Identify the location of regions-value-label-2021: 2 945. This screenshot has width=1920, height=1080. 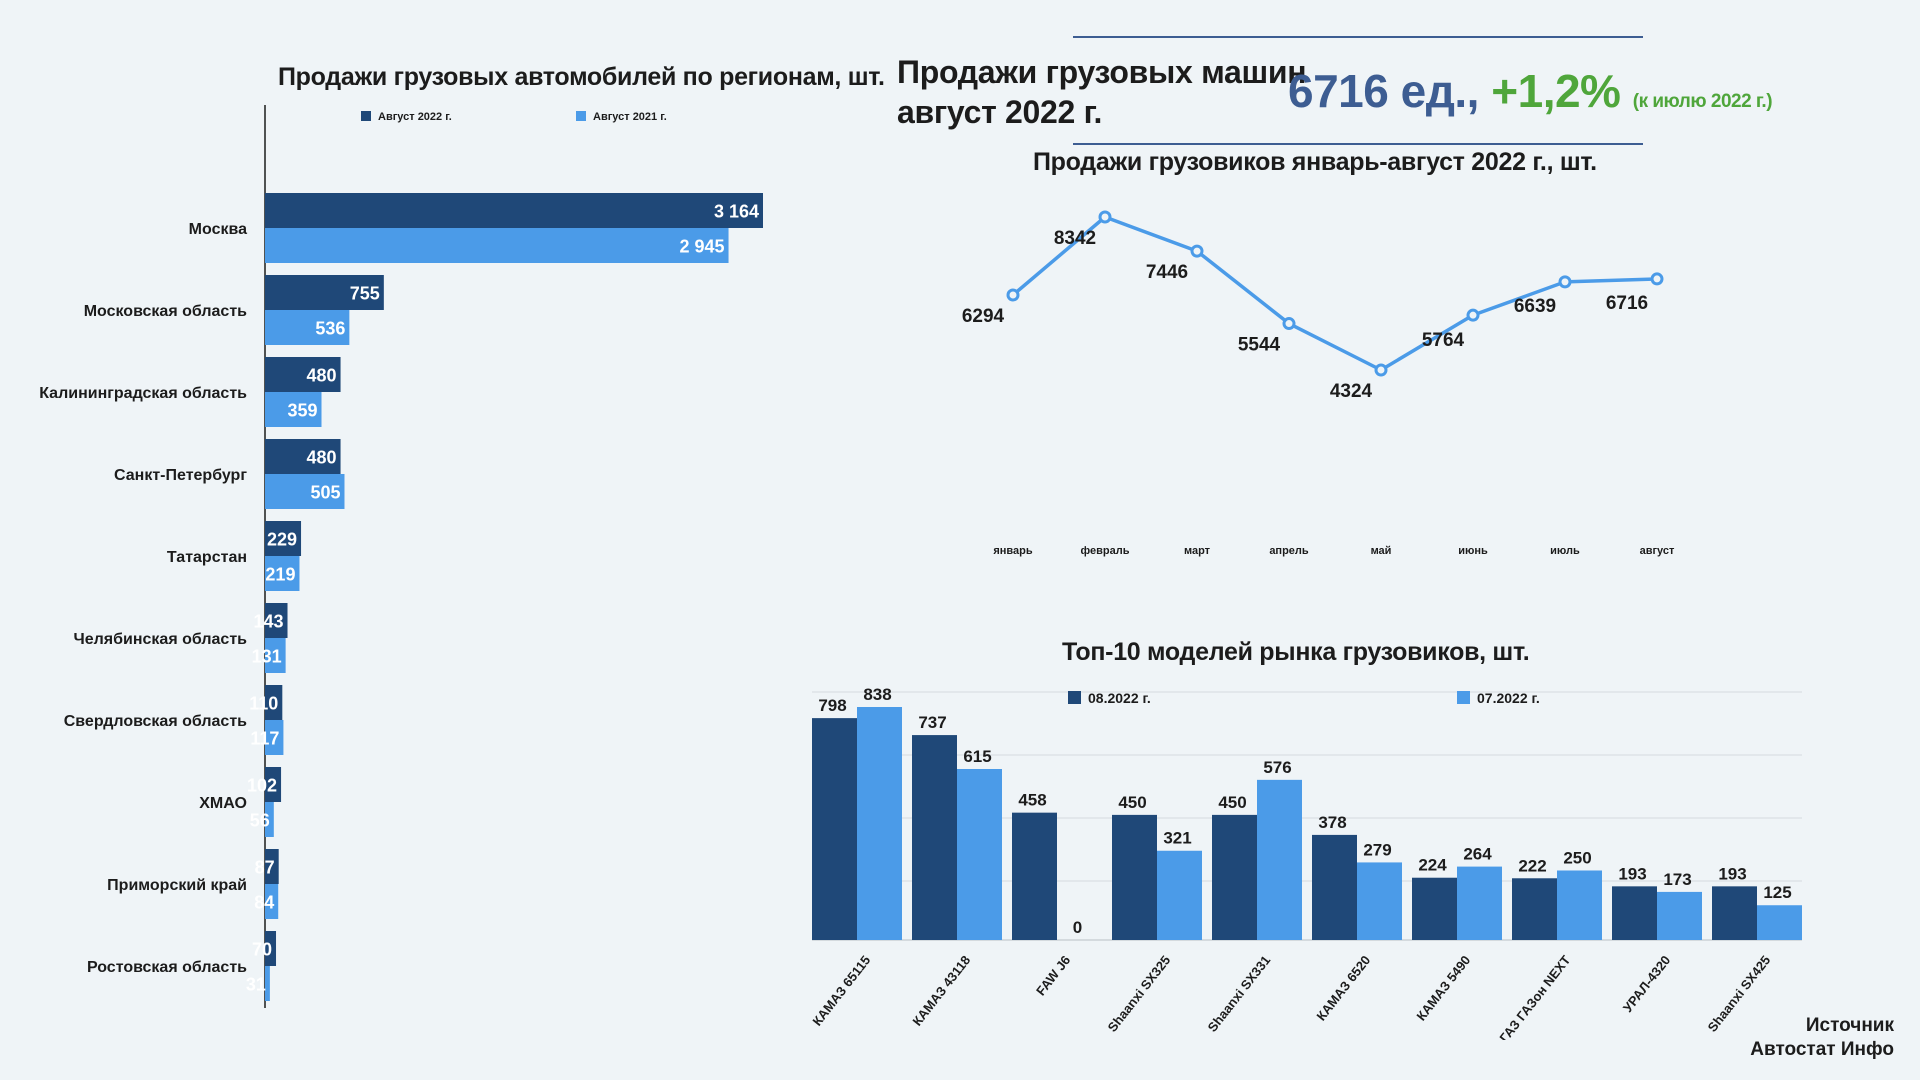
(701, 247).